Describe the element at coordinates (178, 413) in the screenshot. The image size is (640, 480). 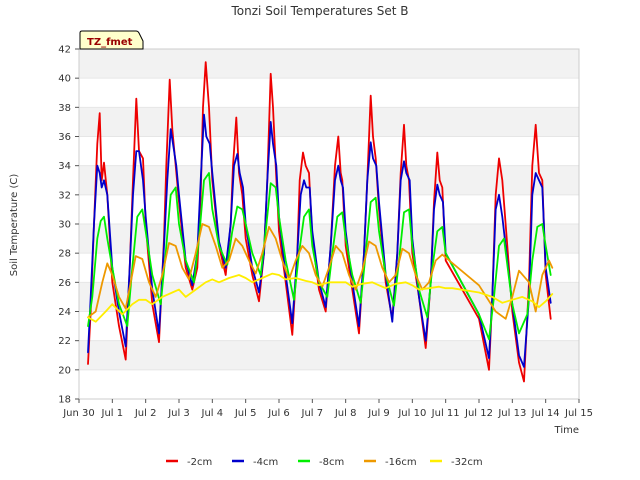
I see `x-tick-label: Jul 3` at that location.